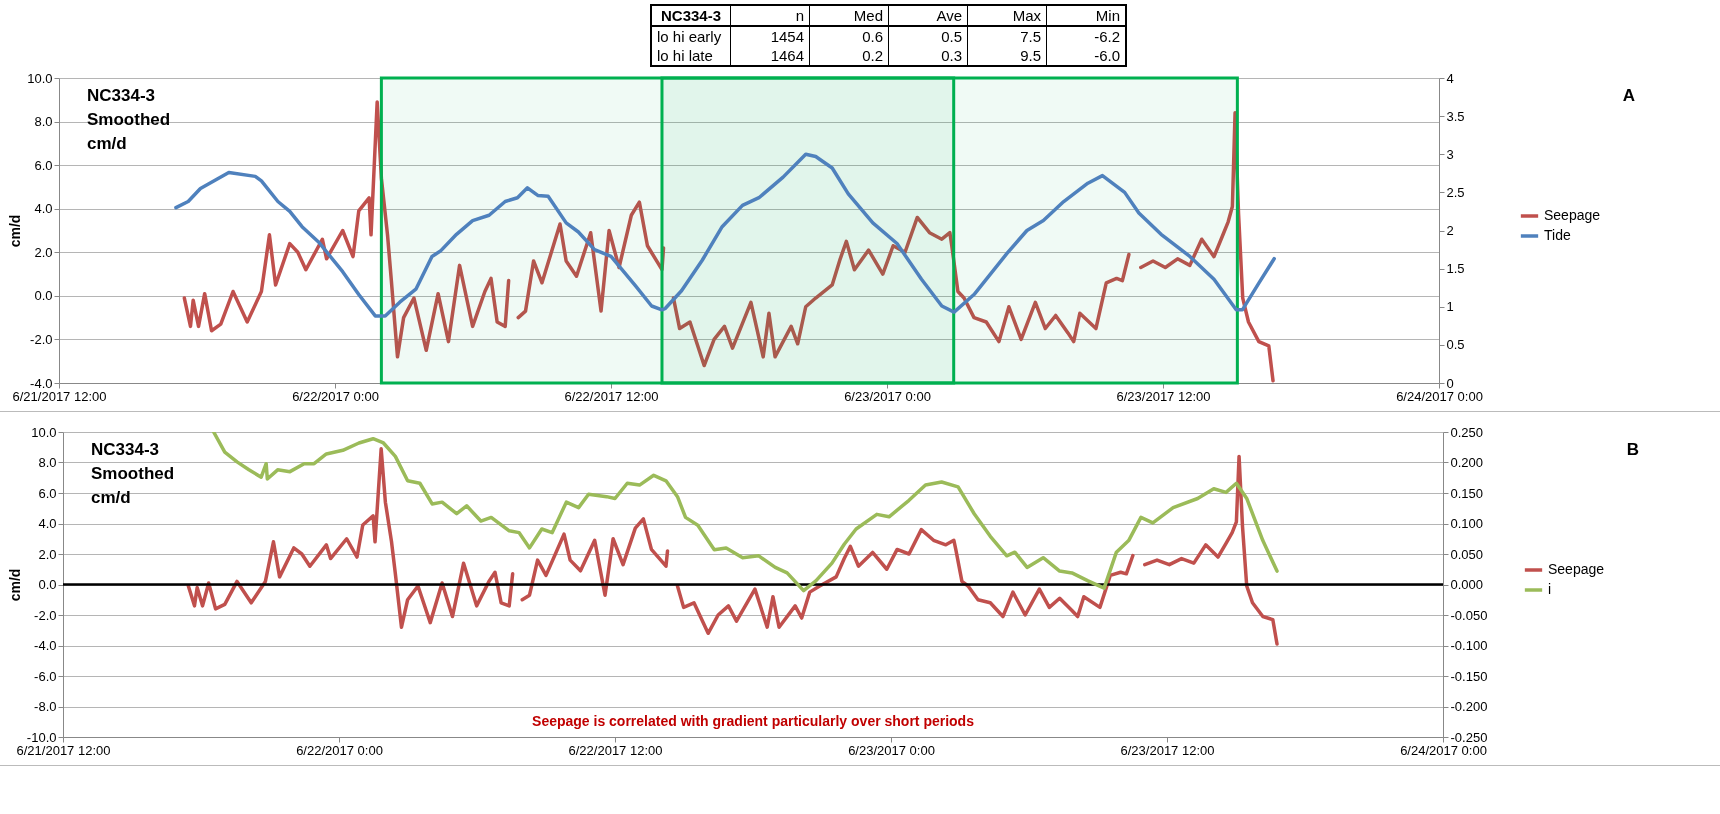 The image size is (1720, 814). What do you see at coordinates (1469, 676) in the screenshot?
I see `y2-tick-label: -0.150` at bounding box center [1469, 676].